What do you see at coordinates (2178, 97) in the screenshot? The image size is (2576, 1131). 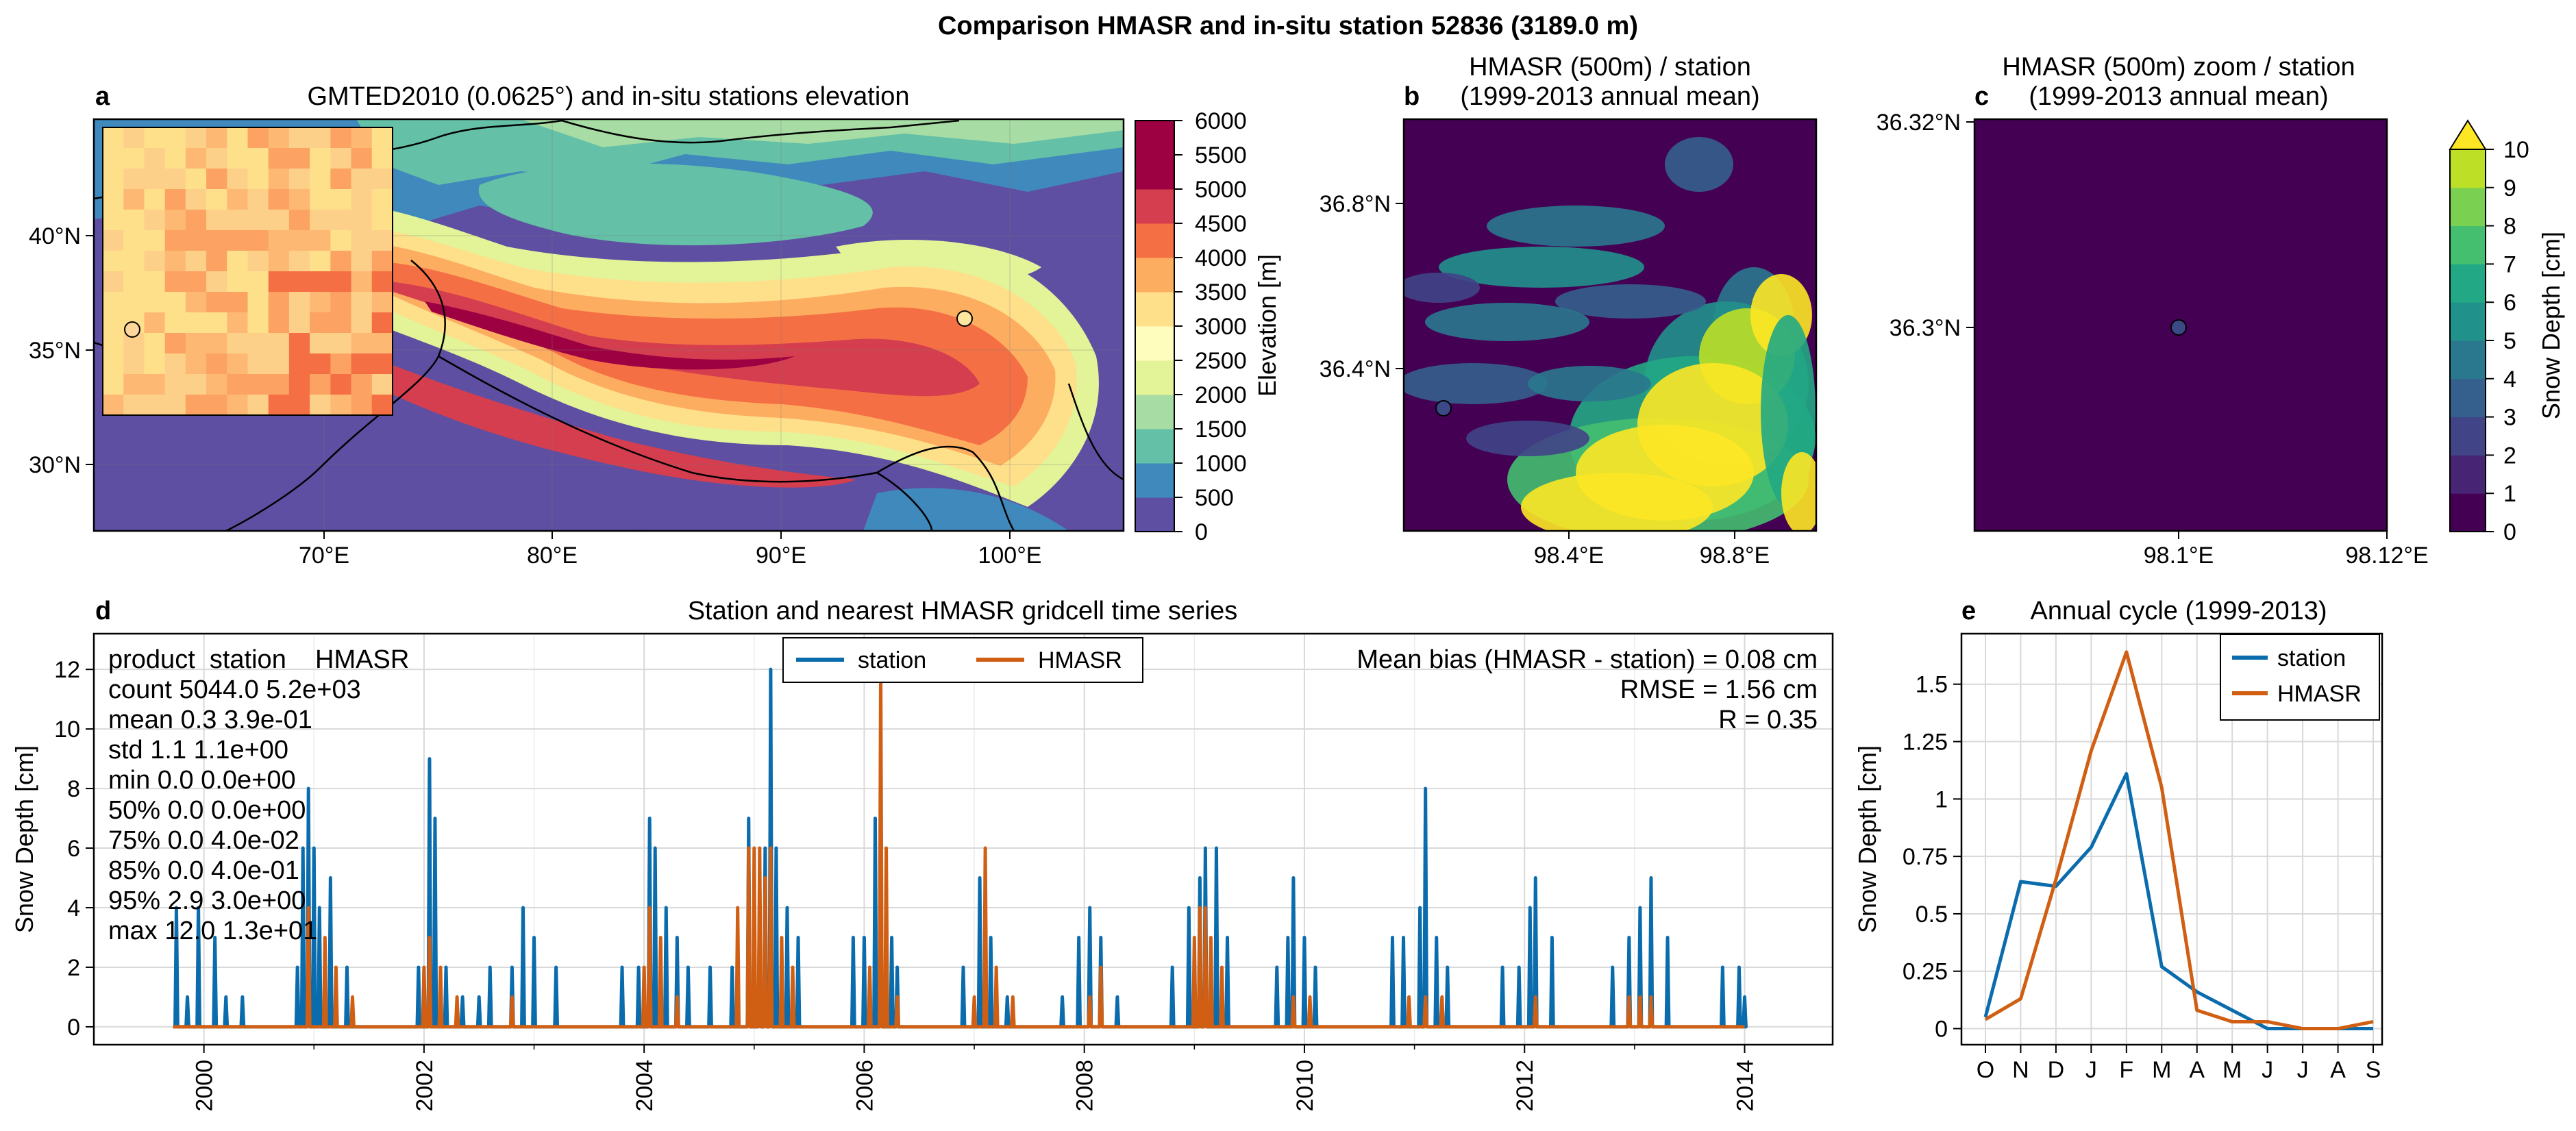 I see `panel-c-title-line2: (1999-2013 annual mean)` at bounding box center [2178, 97].